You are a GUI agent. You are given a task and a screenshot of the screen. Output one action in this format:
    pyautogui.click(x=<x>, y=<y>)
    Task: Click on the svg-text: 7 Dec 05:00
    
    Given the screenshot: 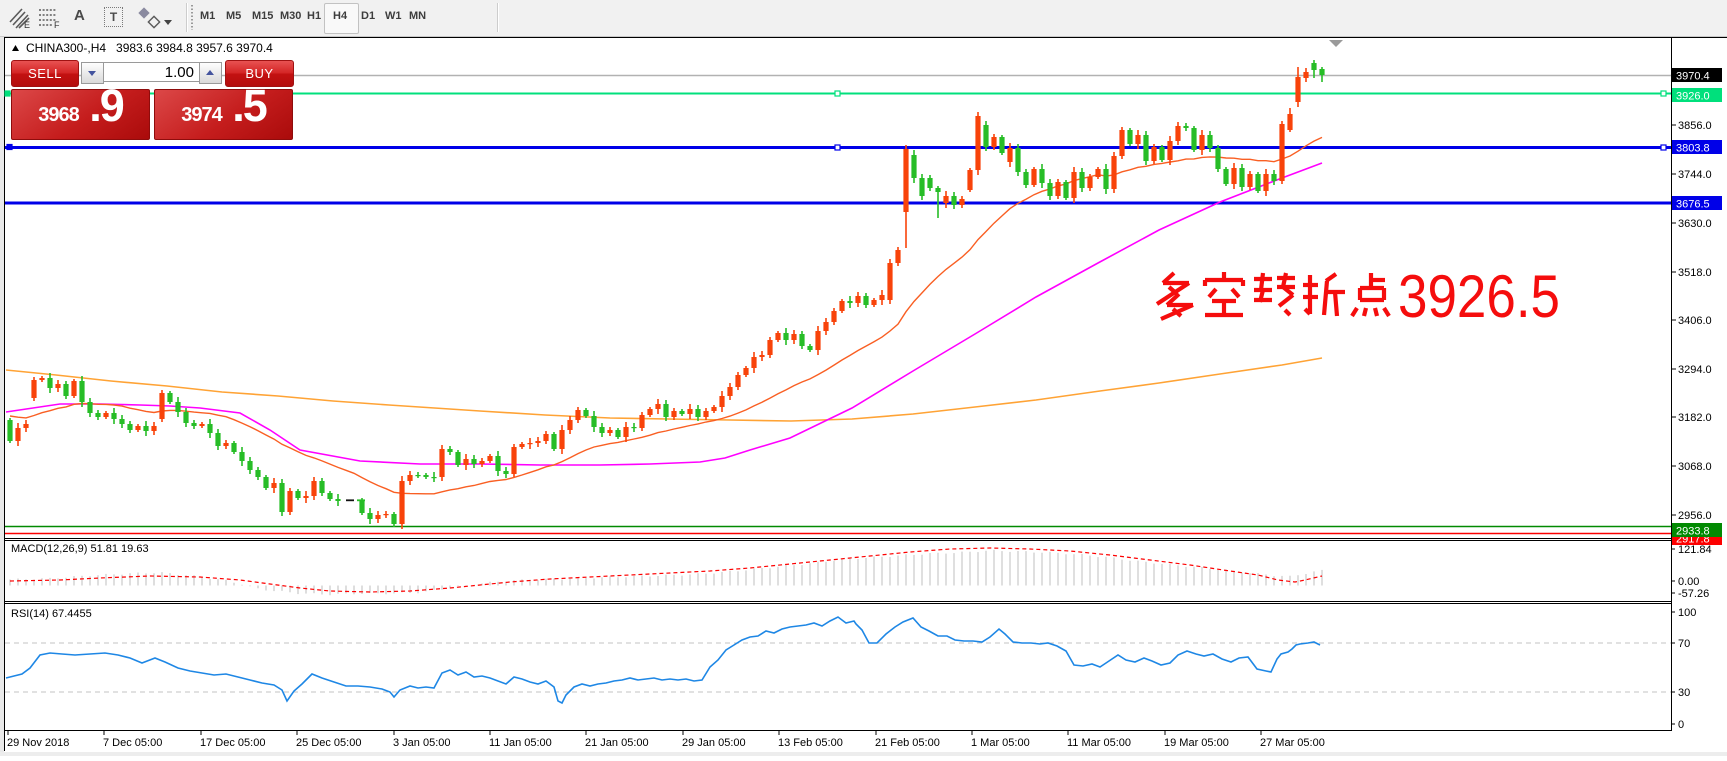 What is the action you would take?
    pyautogui.click(x=132, y=743)
    